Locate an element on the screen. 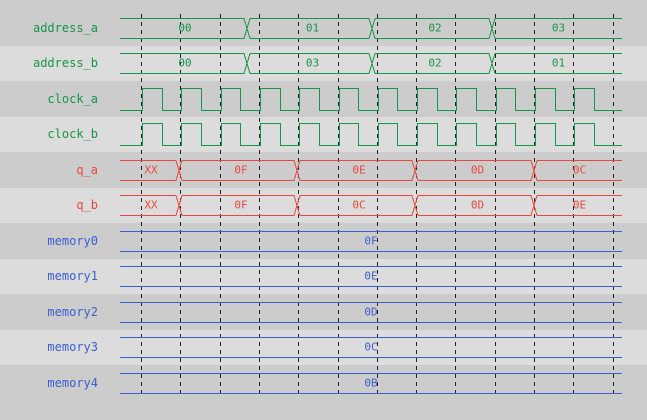  bus-value-address_b-0: 00 is located at coordinates (185, 63).